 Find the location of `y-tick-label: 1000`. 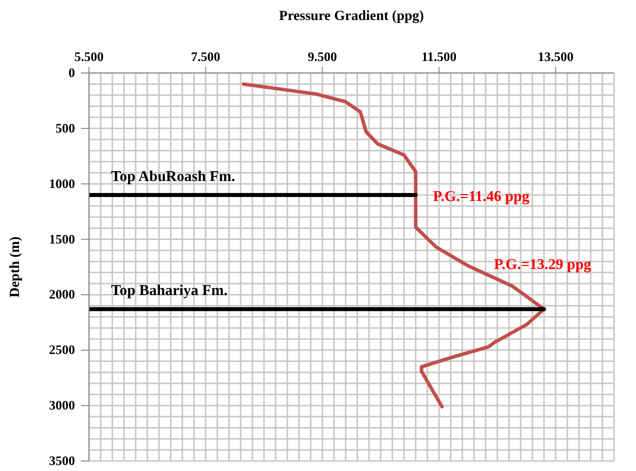

y-tick-label: 1000 is located at coordinates (62, 183).